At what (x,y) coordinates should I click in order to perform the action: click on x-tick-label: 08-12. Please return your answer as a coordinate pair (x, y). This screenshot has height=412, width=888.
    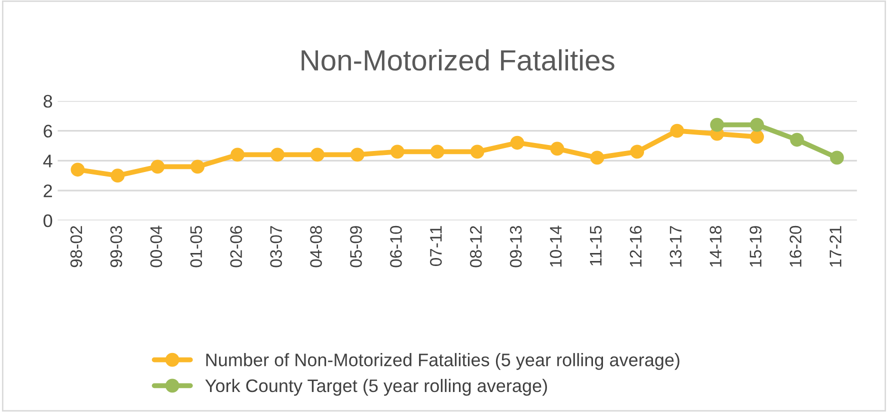
    Looking at the image, I should click on (476, 247).